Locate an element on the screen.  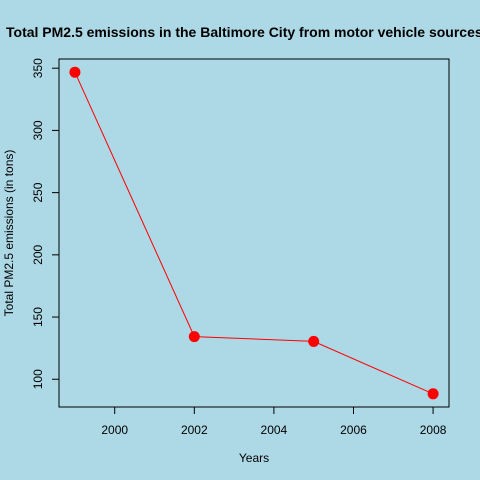
y-tick-label: 100 is located at coordinates (38, 379).